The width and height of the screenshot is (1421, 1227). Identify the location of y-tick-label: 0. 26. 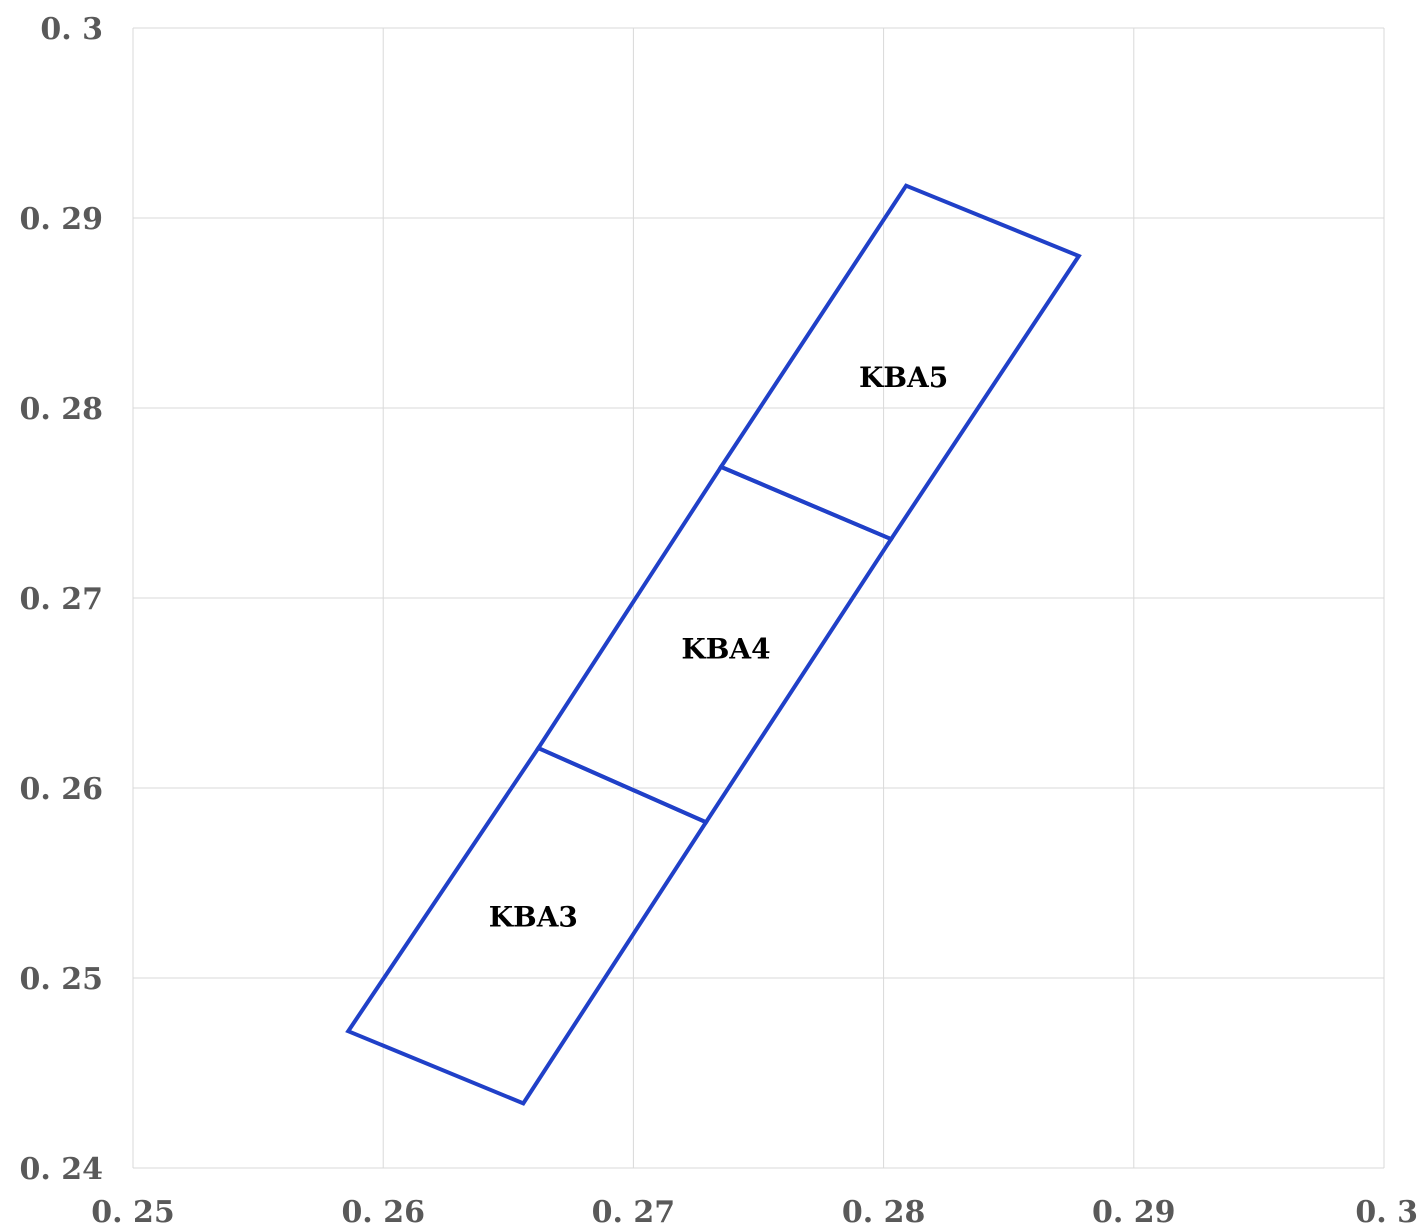
(61, 789).